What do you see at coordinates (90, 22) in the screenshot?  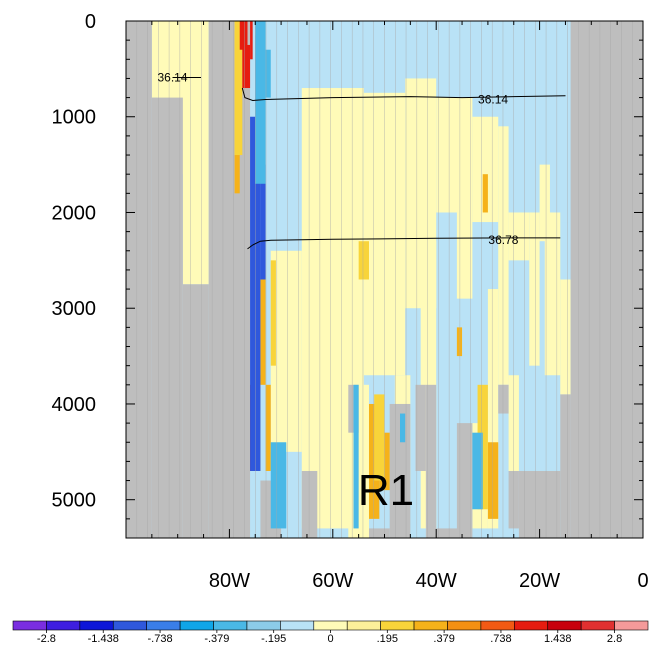 I see `y-tick-label: 0` at bounding box center [90, 22].